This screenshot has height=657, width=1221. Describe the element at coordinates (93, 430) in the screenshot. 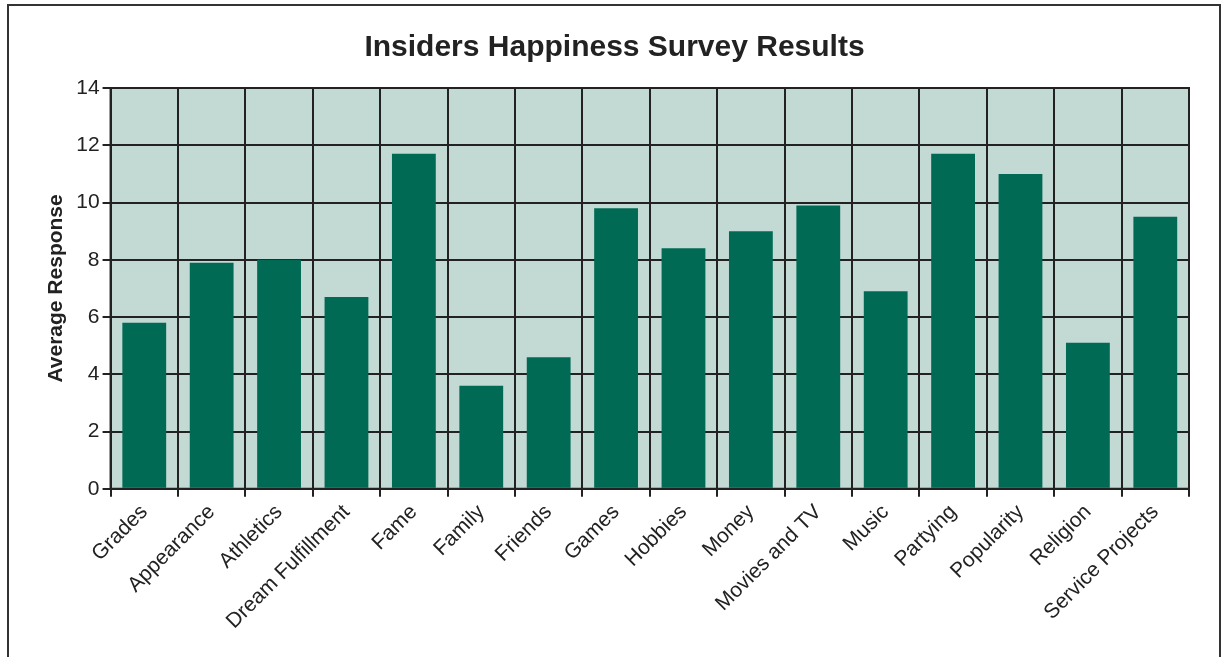

I see `y-tick-label: 2` at that location.